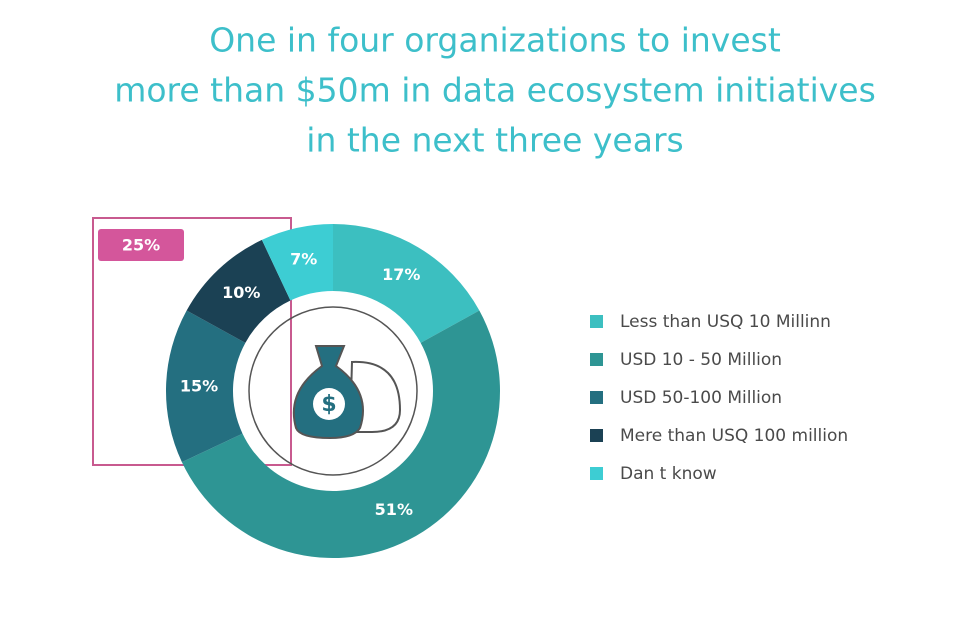 Image resolution: width=960 pixels, height=622 pixels. What do you see at coordinates (668, 474) in the screenshot?
I see `legend-label: Dan t know` at bounding box center [668, 474].